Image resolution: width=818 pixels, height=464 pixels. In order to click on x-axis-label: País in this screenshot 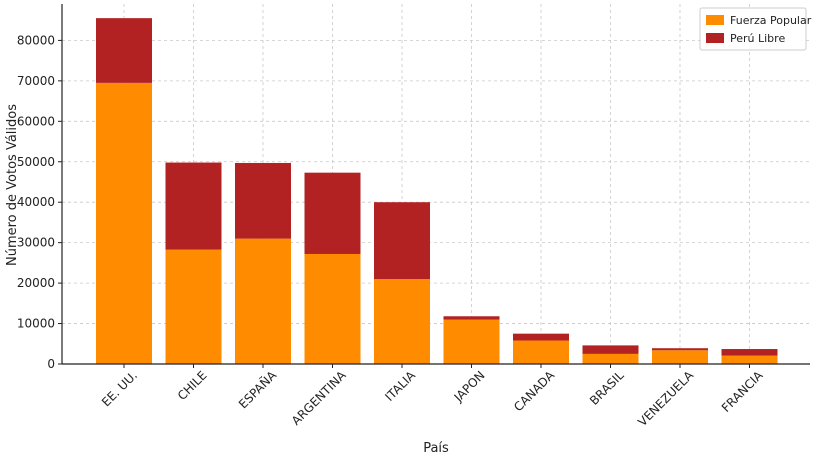, I will do `click(436, 448)`.